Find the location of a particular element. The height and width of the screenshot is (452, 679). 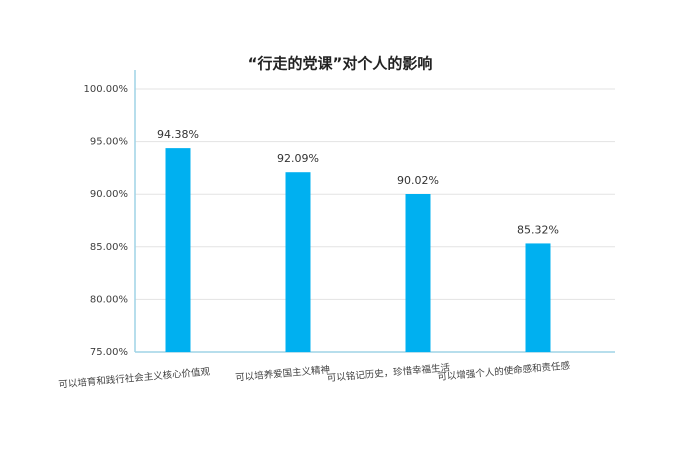

data-label: 92.09% is located at coordinates (298, 158).